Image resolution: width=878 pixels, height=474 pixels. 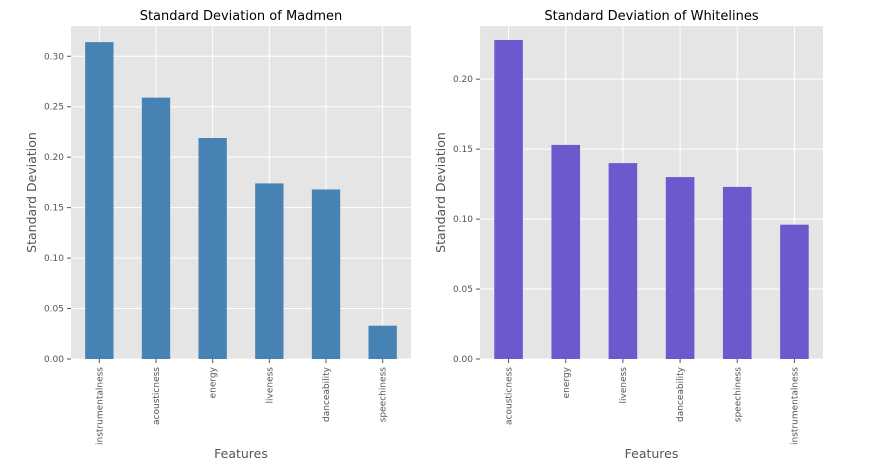 What do you see at coordinates (241, 16) in the screenshot?
I see `chart-title: Standard Deviation of Madmen` at bounding box center [241, 16].